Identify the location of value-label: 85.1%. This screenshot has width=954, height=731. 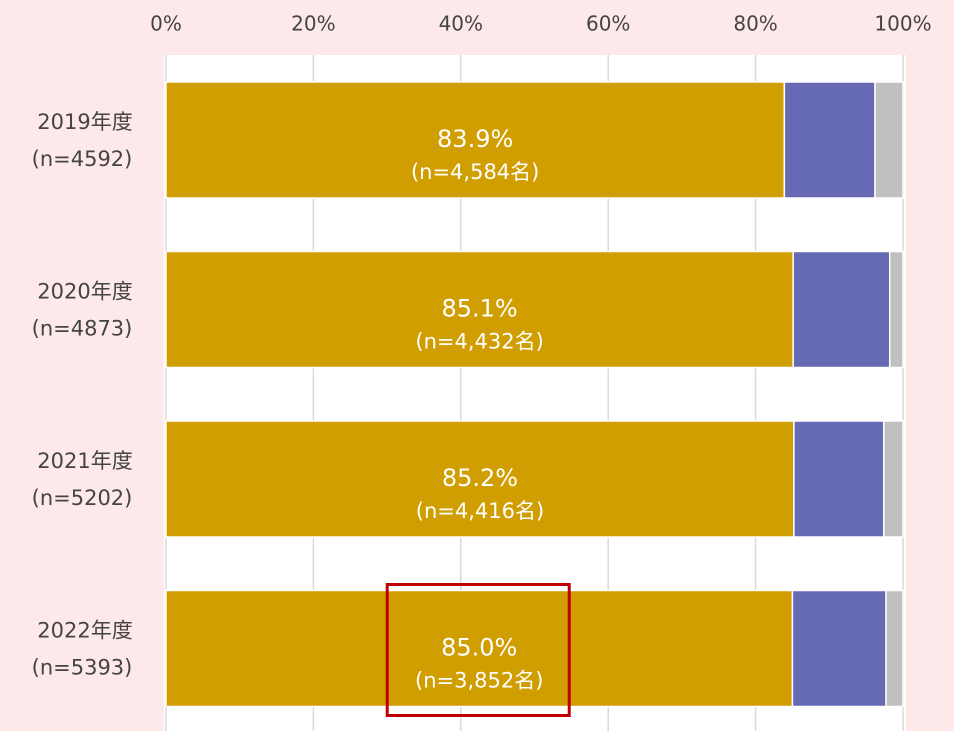
(479, 309).